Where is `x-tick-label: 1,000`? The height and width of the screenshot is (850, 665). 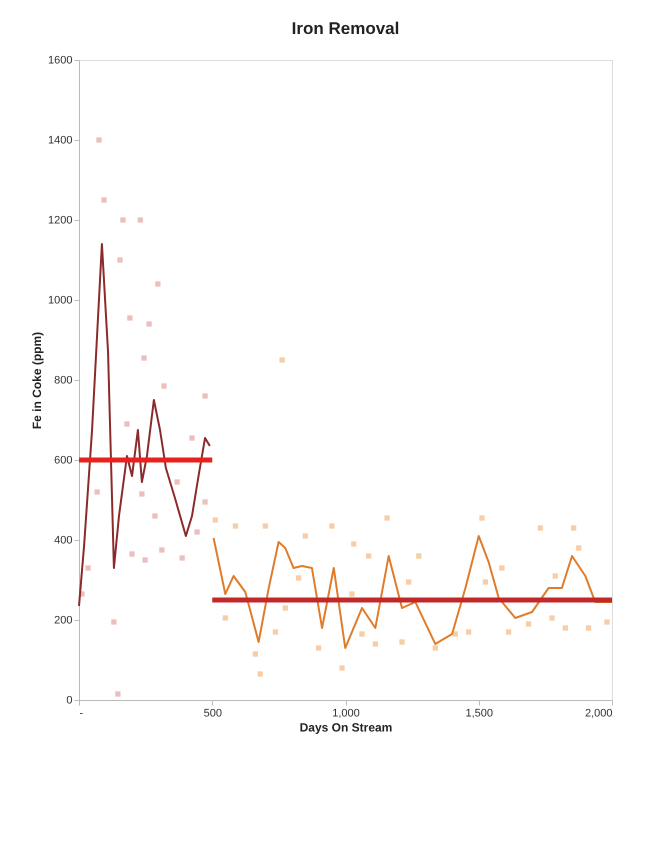 x-tick-label: 1,000 is located at coordinates (346, 714).